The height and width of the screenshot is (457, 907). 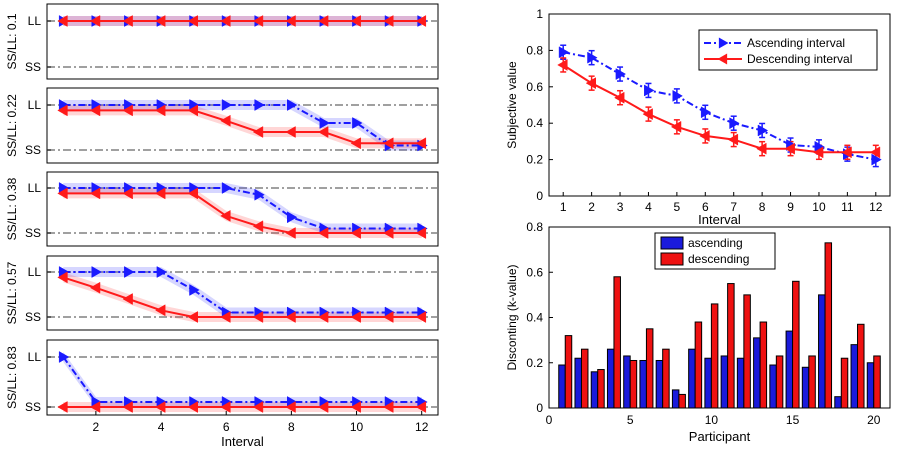 I want to click on xtick-label: 6, so click(x=705, y=207).